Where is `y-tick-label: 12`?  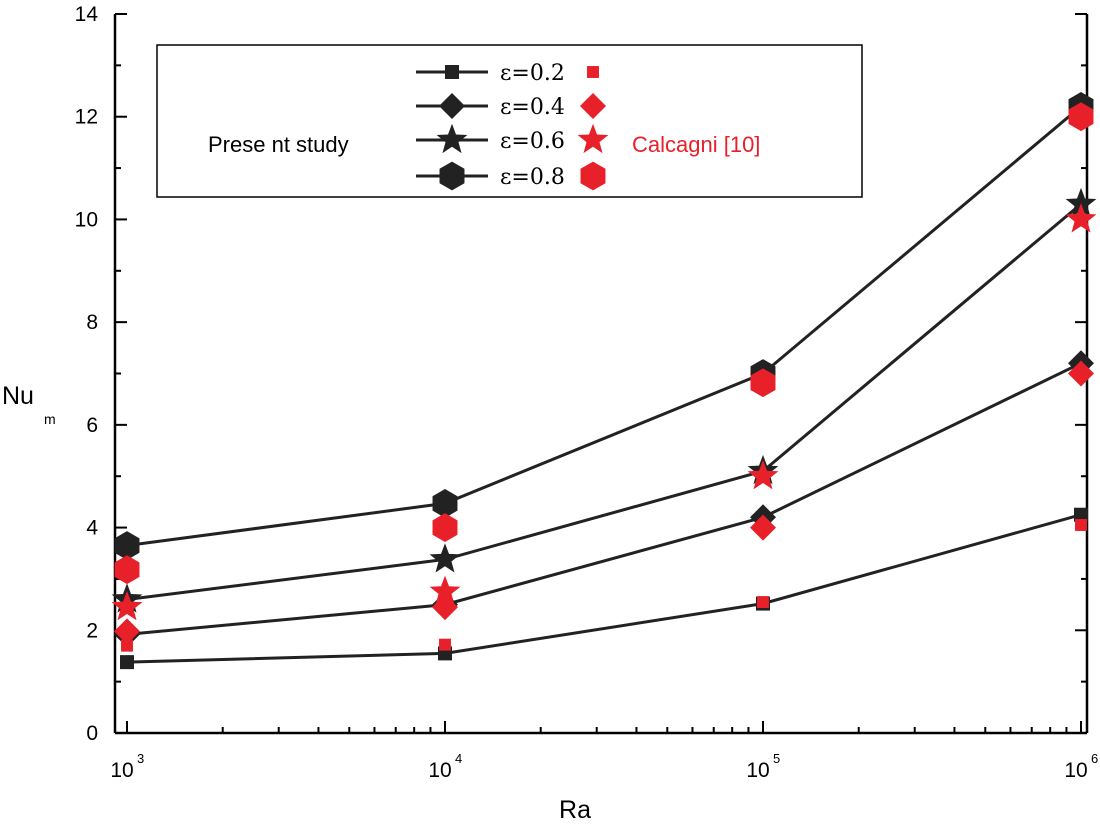
y-tick-label: 12 is located at coordinates (86, 117).